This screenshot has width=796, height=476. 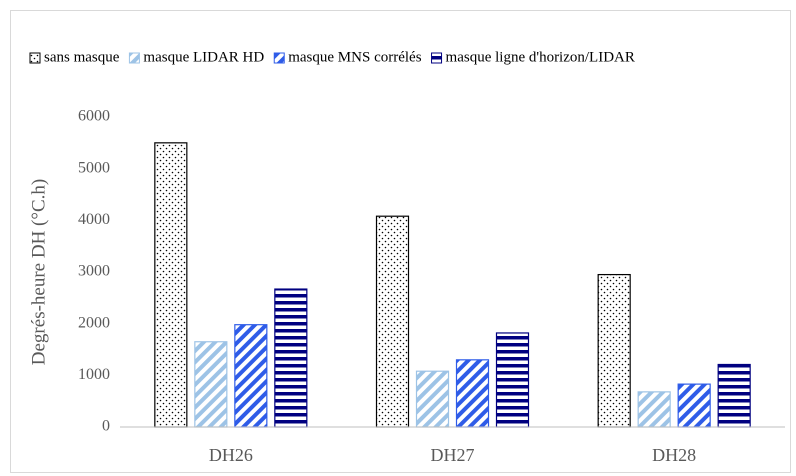 I want to click on y-axis-label: Degrés-heure DH (°C.h), so click(x=38, y=272).